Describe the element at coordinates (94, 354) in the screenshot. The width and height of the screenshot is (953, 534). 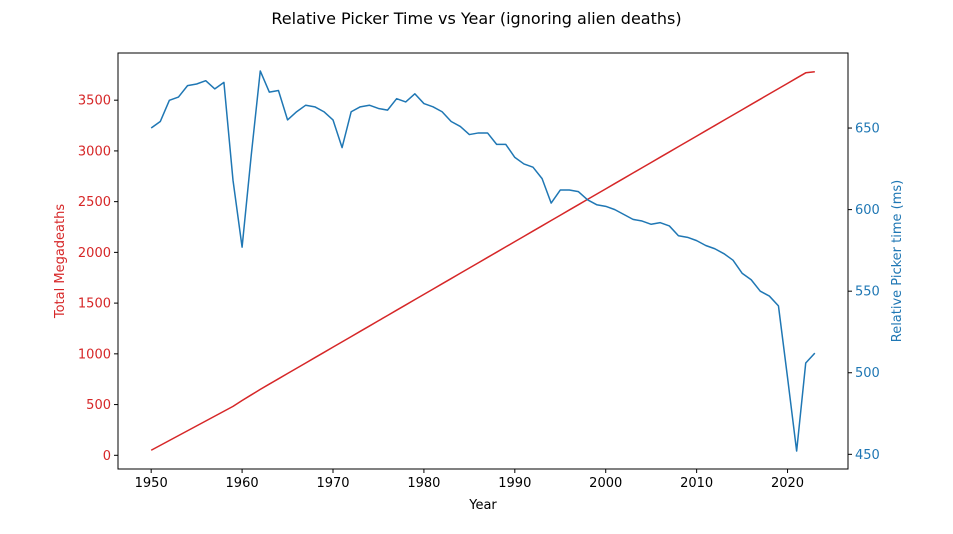
I see `left-y-tick-label: 1000` at that location.